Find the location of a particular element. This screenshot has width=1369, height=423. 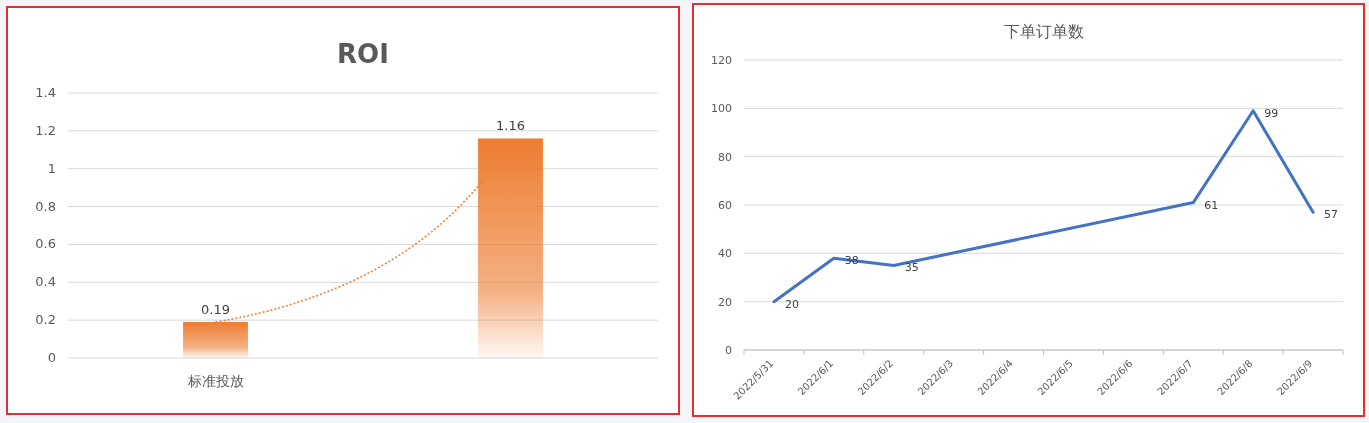

data-label: 0.19 is located at coordinates (215, 310).